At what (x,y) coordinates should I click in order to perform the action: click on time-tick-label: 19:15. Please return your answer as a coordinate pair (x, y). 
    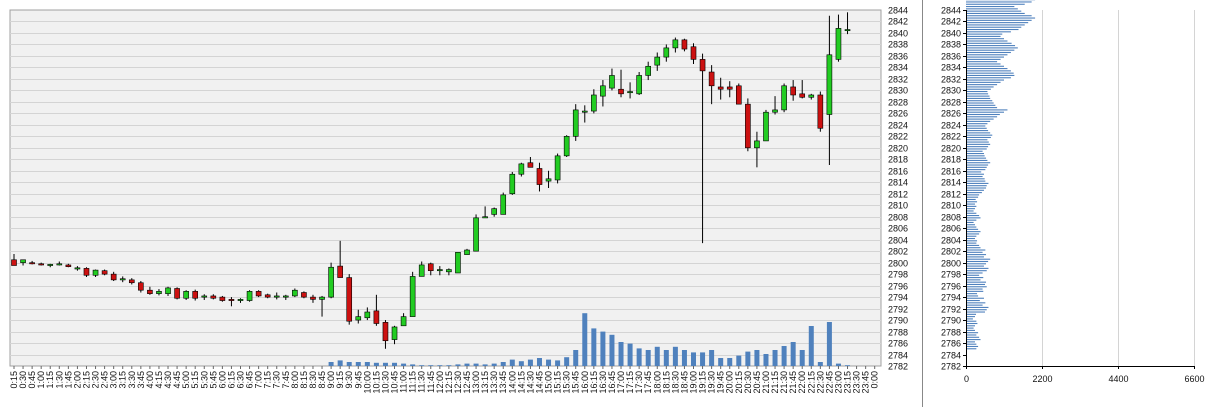
    Looking at the image, I should click on (703, 382).